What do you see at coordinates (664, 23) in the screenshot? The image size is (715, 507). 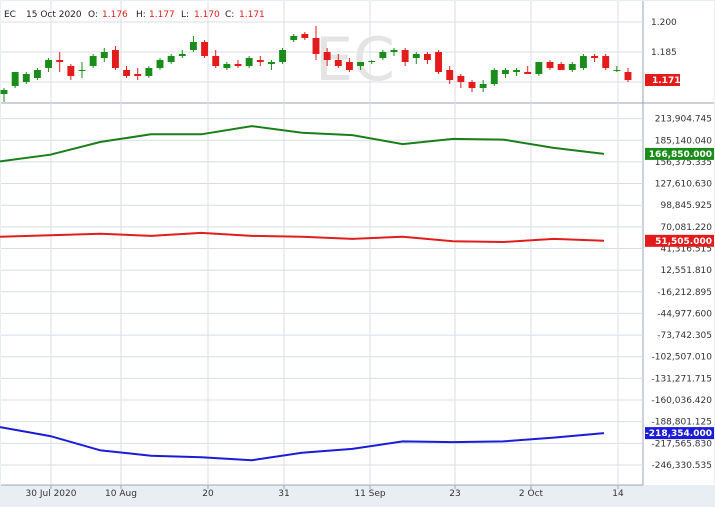 I see `price-y-tick-label: 1.200` at bounding box center [664, 23].